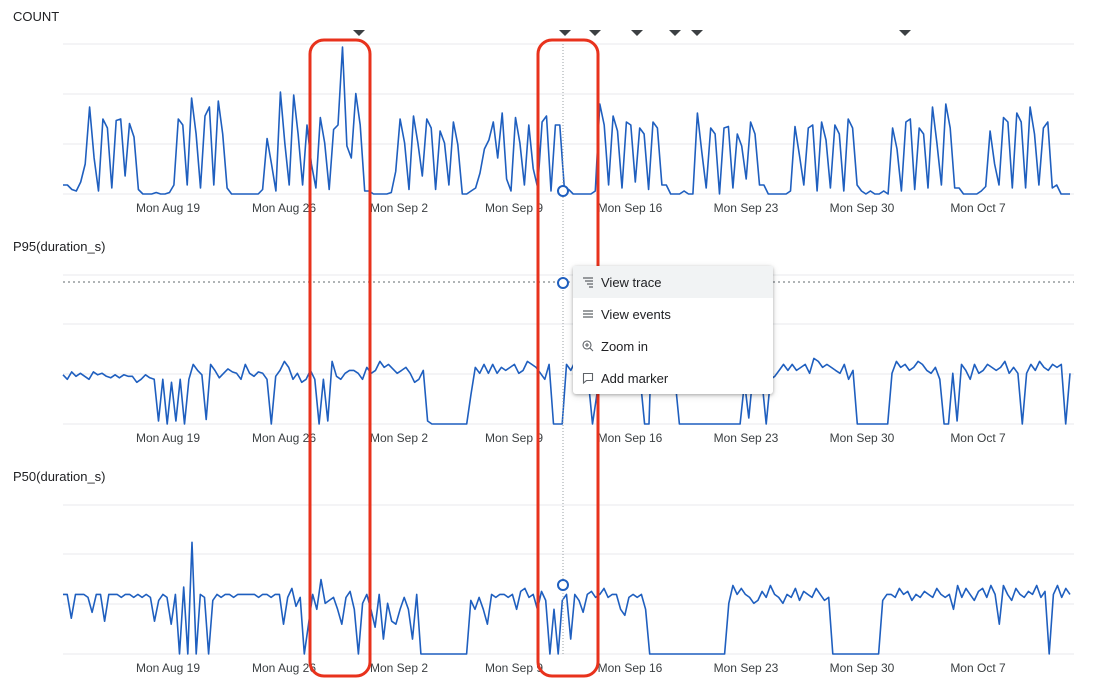 This screenshot has height=699, width=1104. I want to click on trace-icon, so click(588, 282).